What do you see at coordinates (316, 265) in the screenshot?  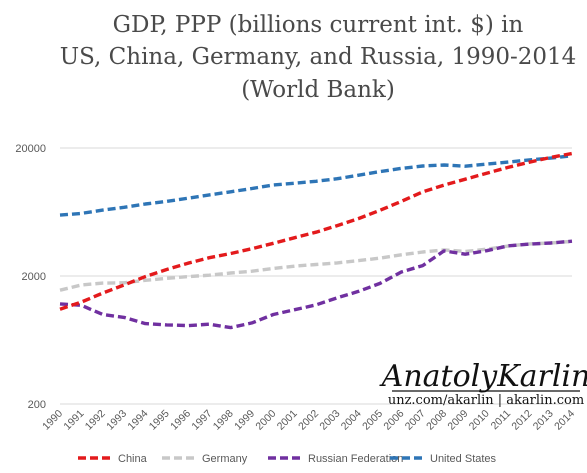 I see `series-line-germany` at bounding box center [316, 265].